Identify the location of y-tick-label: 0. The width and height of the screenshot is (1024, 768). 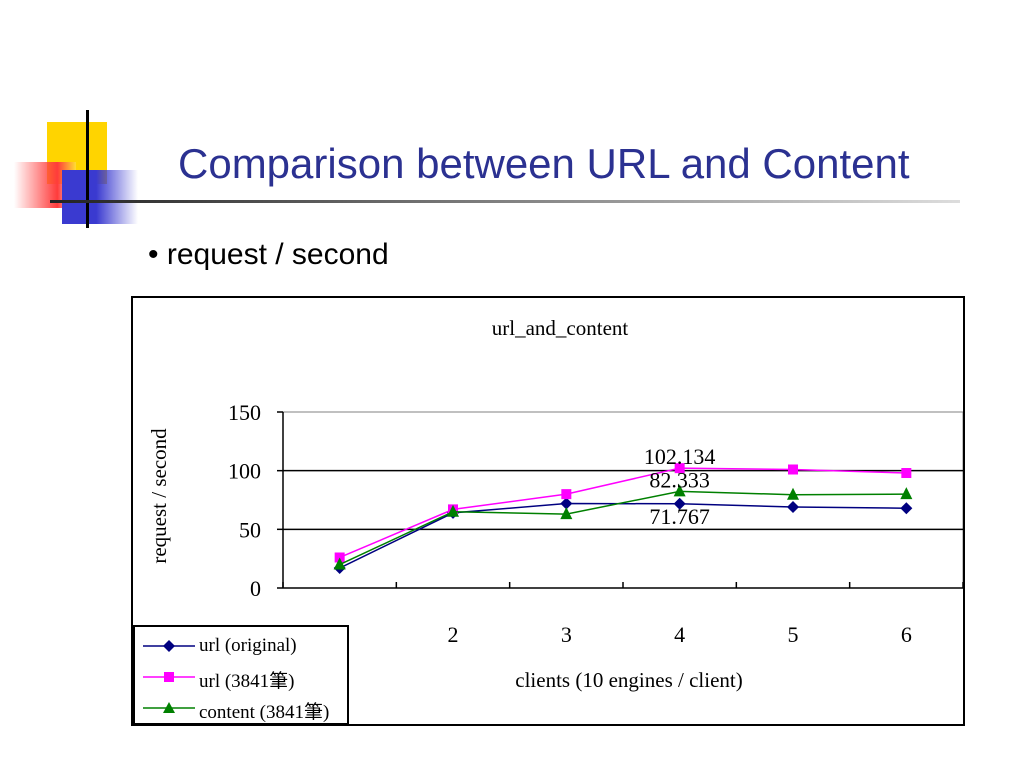
(255, 588).